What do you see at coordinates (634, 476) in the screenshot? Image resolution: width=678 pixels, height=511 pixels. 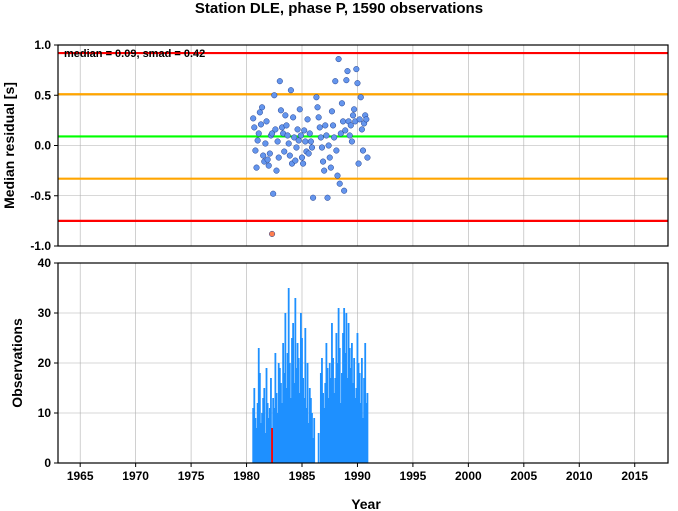 I see `x-tick-label: 2015` at bounding box center [634, 476].